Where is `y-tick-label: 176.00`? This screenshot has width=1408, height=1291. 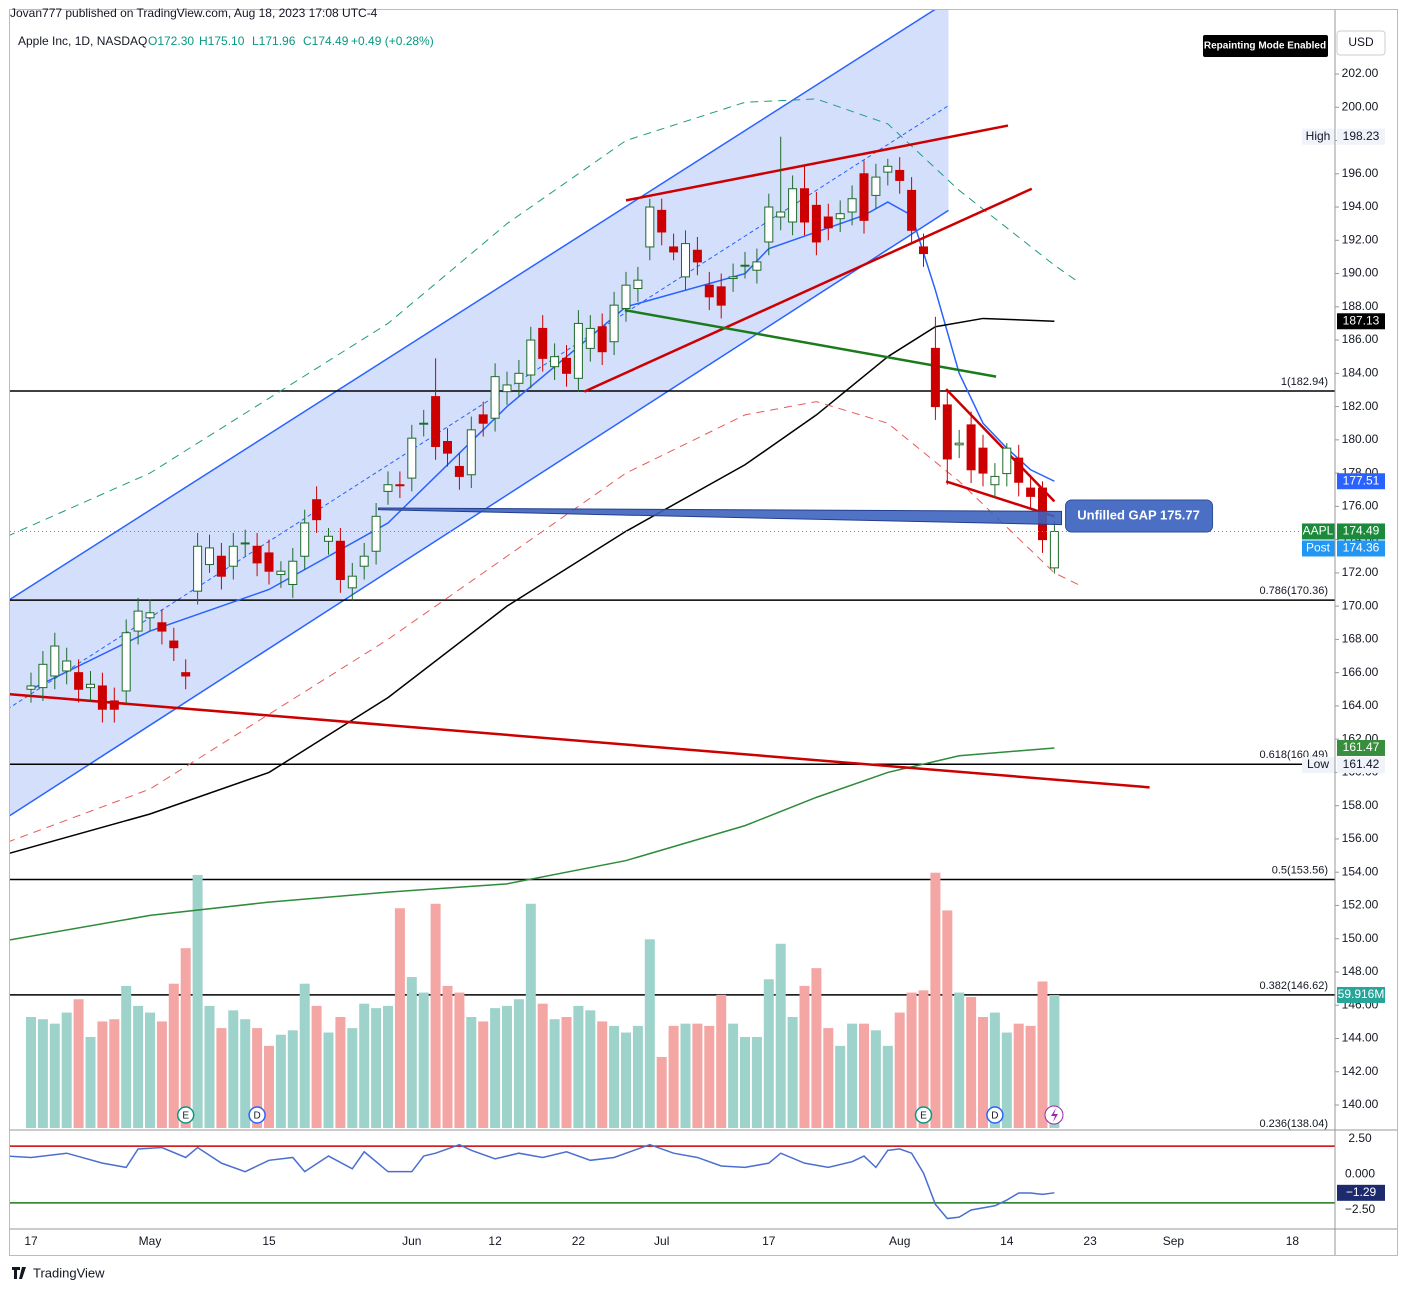
y-tick-label: 176.00 is located at coordinates (1360, 506).